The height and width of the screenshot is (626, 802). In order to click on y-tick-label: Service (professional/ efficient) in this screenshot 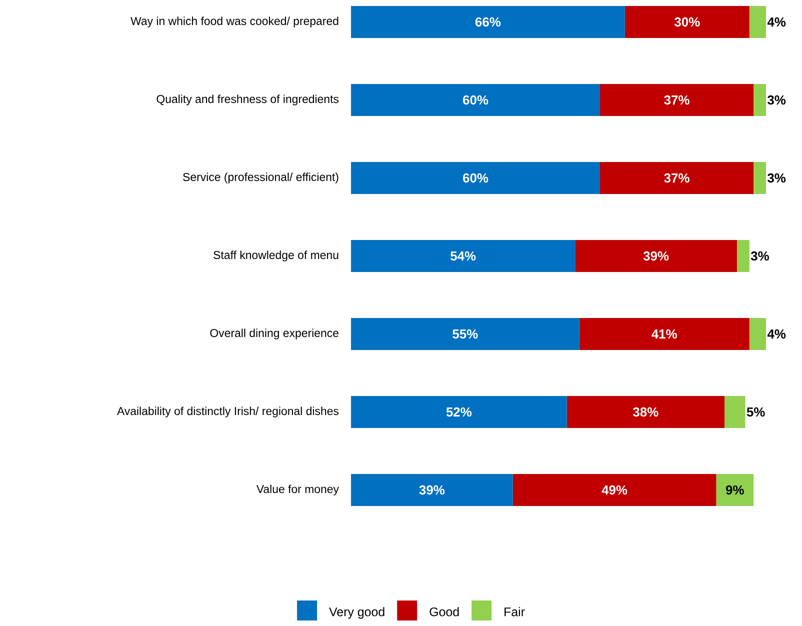, I will do `click(260, 178)`.